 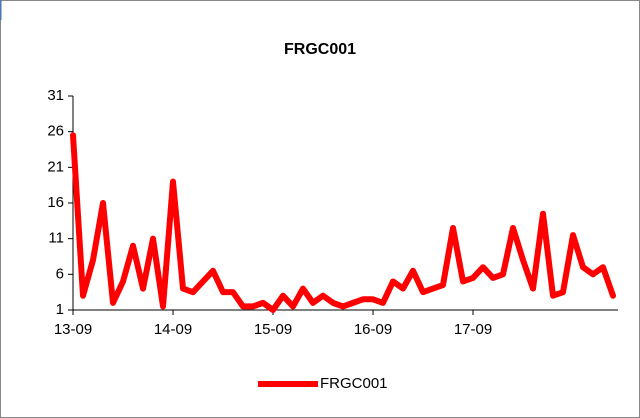 What do you see at coordinates (373, 329) in the screenshot?
I see `x-tick-label: 16-09` at bounding box center [373, 329].